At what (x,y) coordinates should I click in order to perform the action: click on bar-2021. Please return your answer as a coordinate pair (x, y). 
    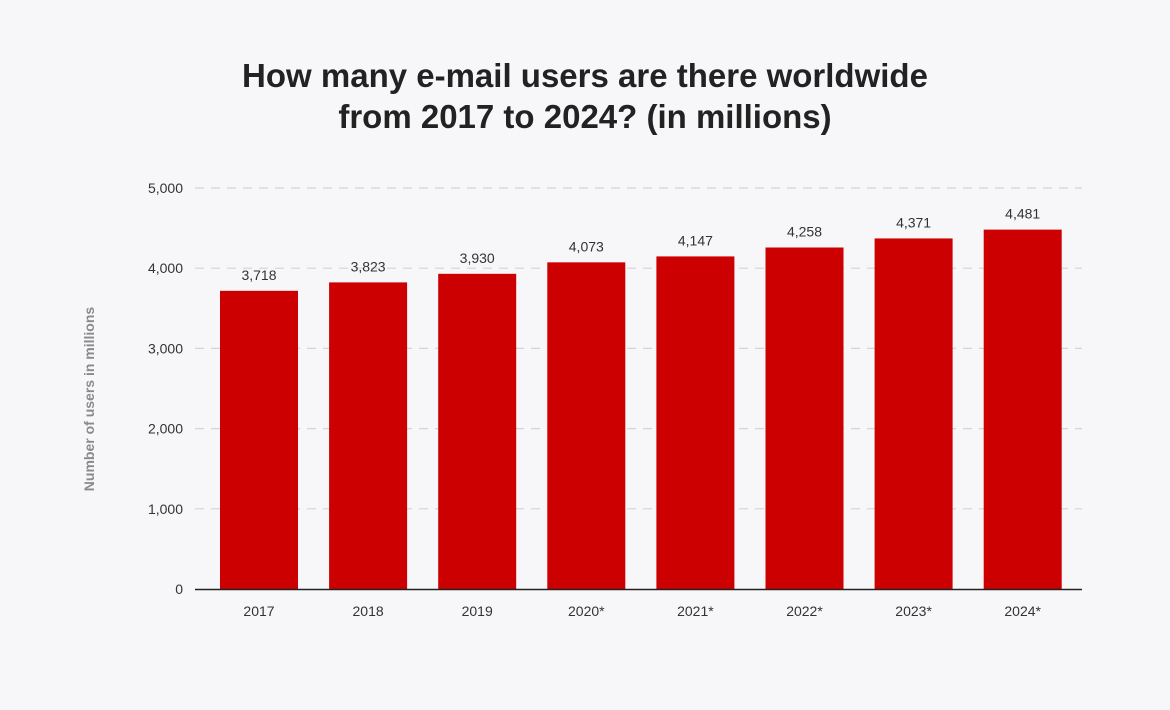
    Looking at the image, I should click on (695, 422).